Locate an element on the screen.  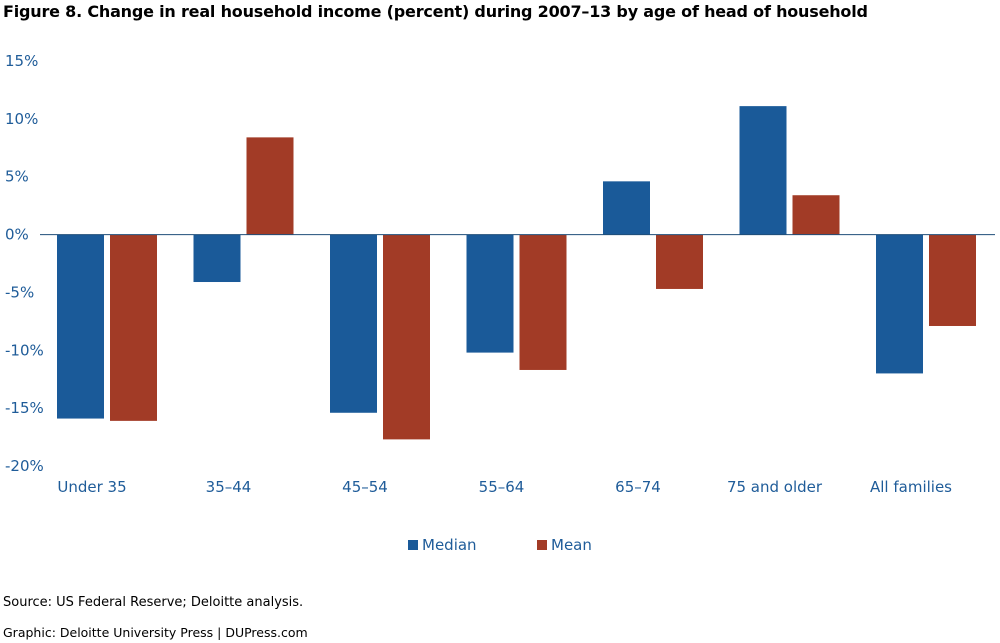
y-axis-ticks: 15% 10% 5% 0% -5% -10% -15% -20% is located at coordinates (24, 263).